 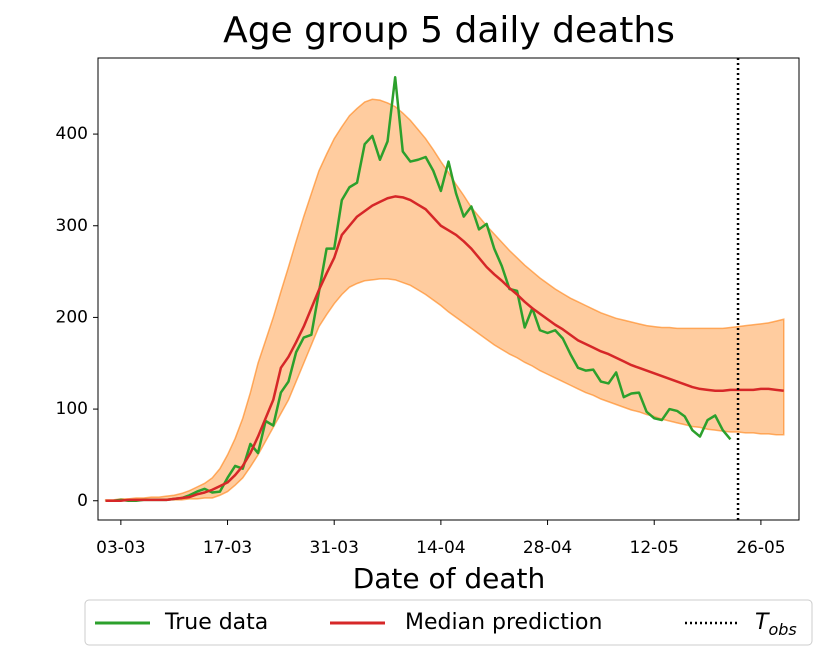 What do you see at coordinates (72, 226) in the screenshot?
I see `y-tick-label: 300` at bounding box center [72, 226].